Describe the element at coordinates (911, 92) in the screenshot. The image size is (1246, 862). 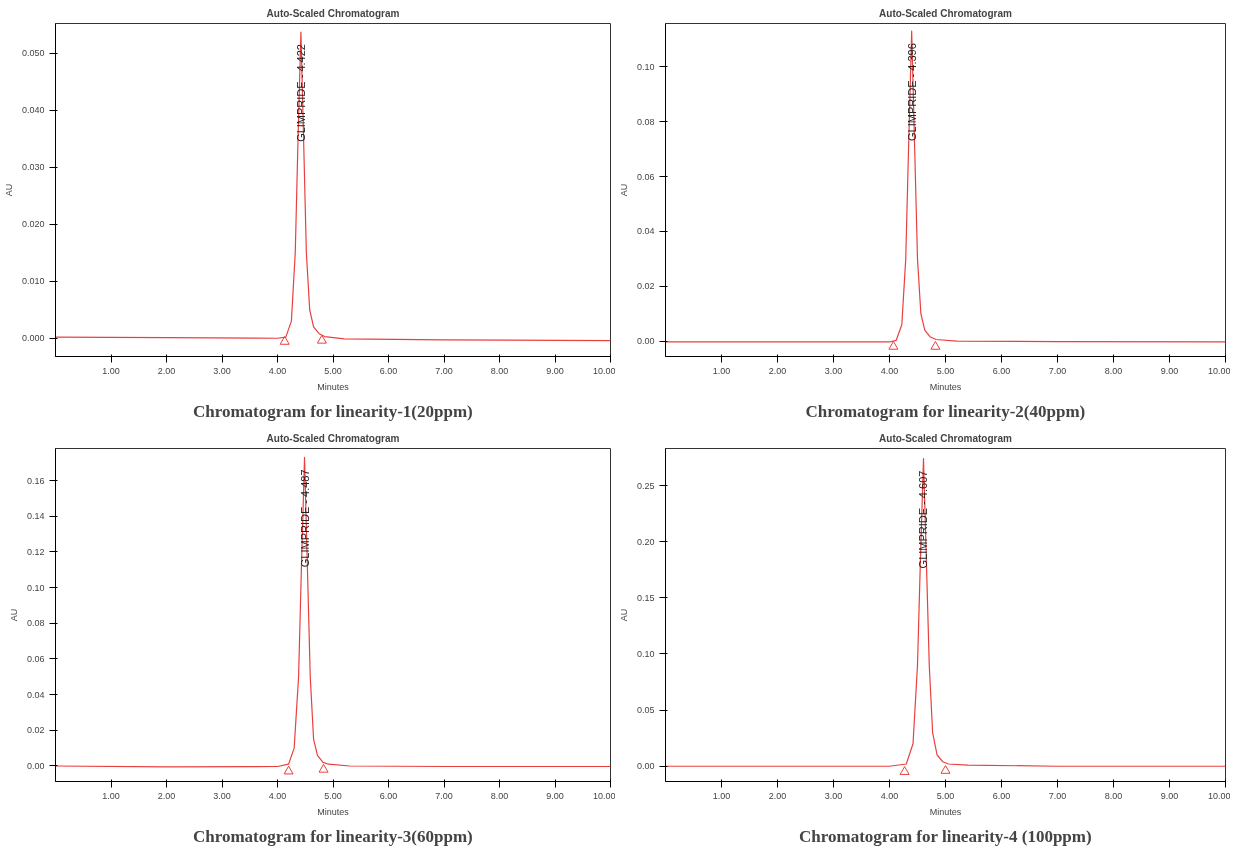
I see `annotation: GLIMPRIDE - 4.396` at that location.